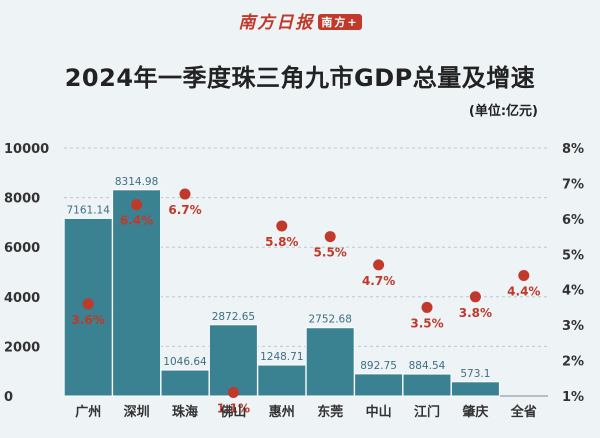  I want to click on y-left-tick-label: 10000, so click(26, 149).